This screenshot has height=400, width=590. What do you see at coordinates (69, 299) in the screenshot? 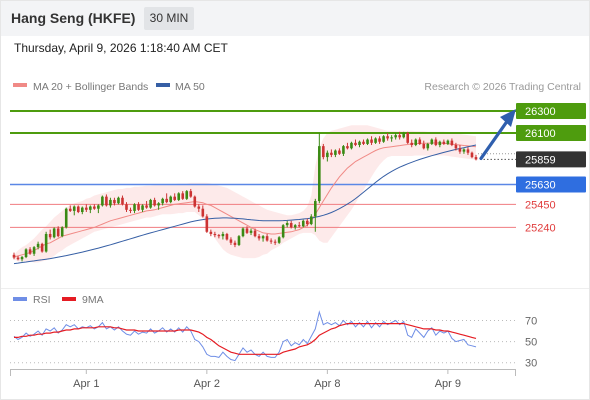
I see `rsi-ma-legend-swatch` at bounding box center [69, 299].